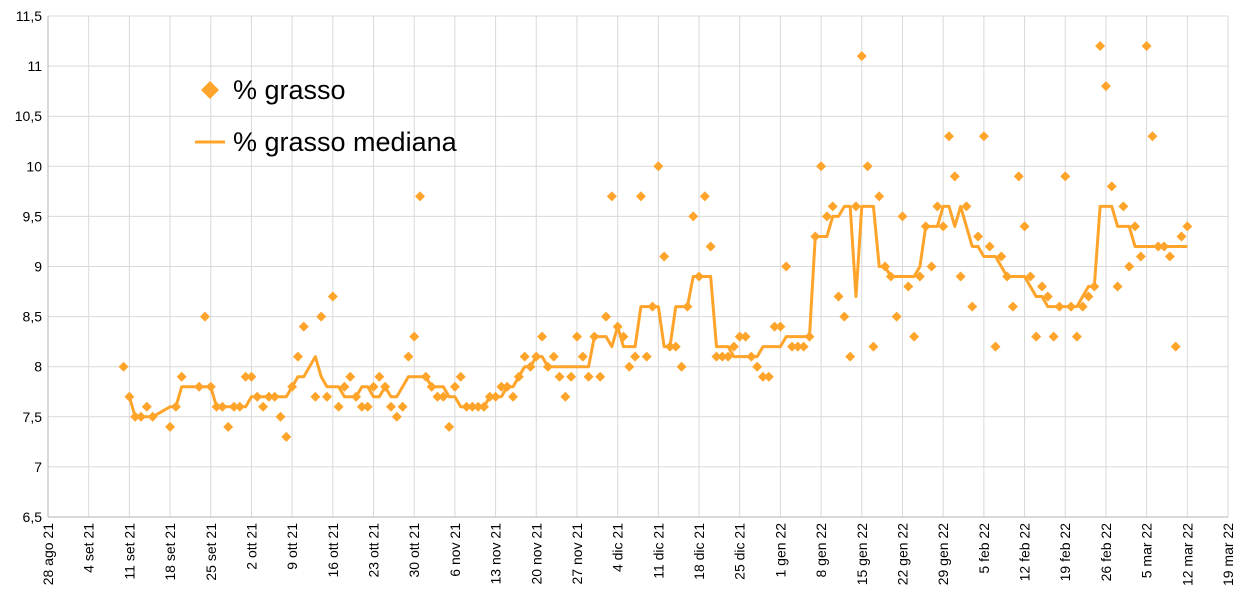 This screenshot has width=1247, height=615. I want to click on x-tick-label: 1 gen 22, so click(780, 550).